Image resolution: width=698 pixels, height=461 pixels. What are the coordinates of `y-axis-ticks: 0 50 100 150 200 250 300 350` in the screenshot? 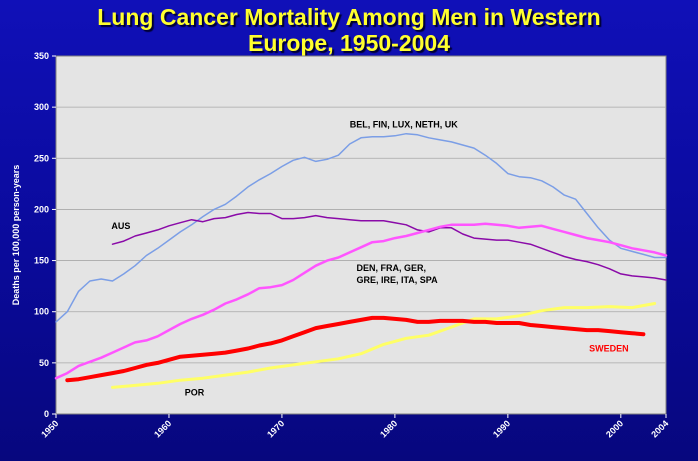 It's located at (45, 235).